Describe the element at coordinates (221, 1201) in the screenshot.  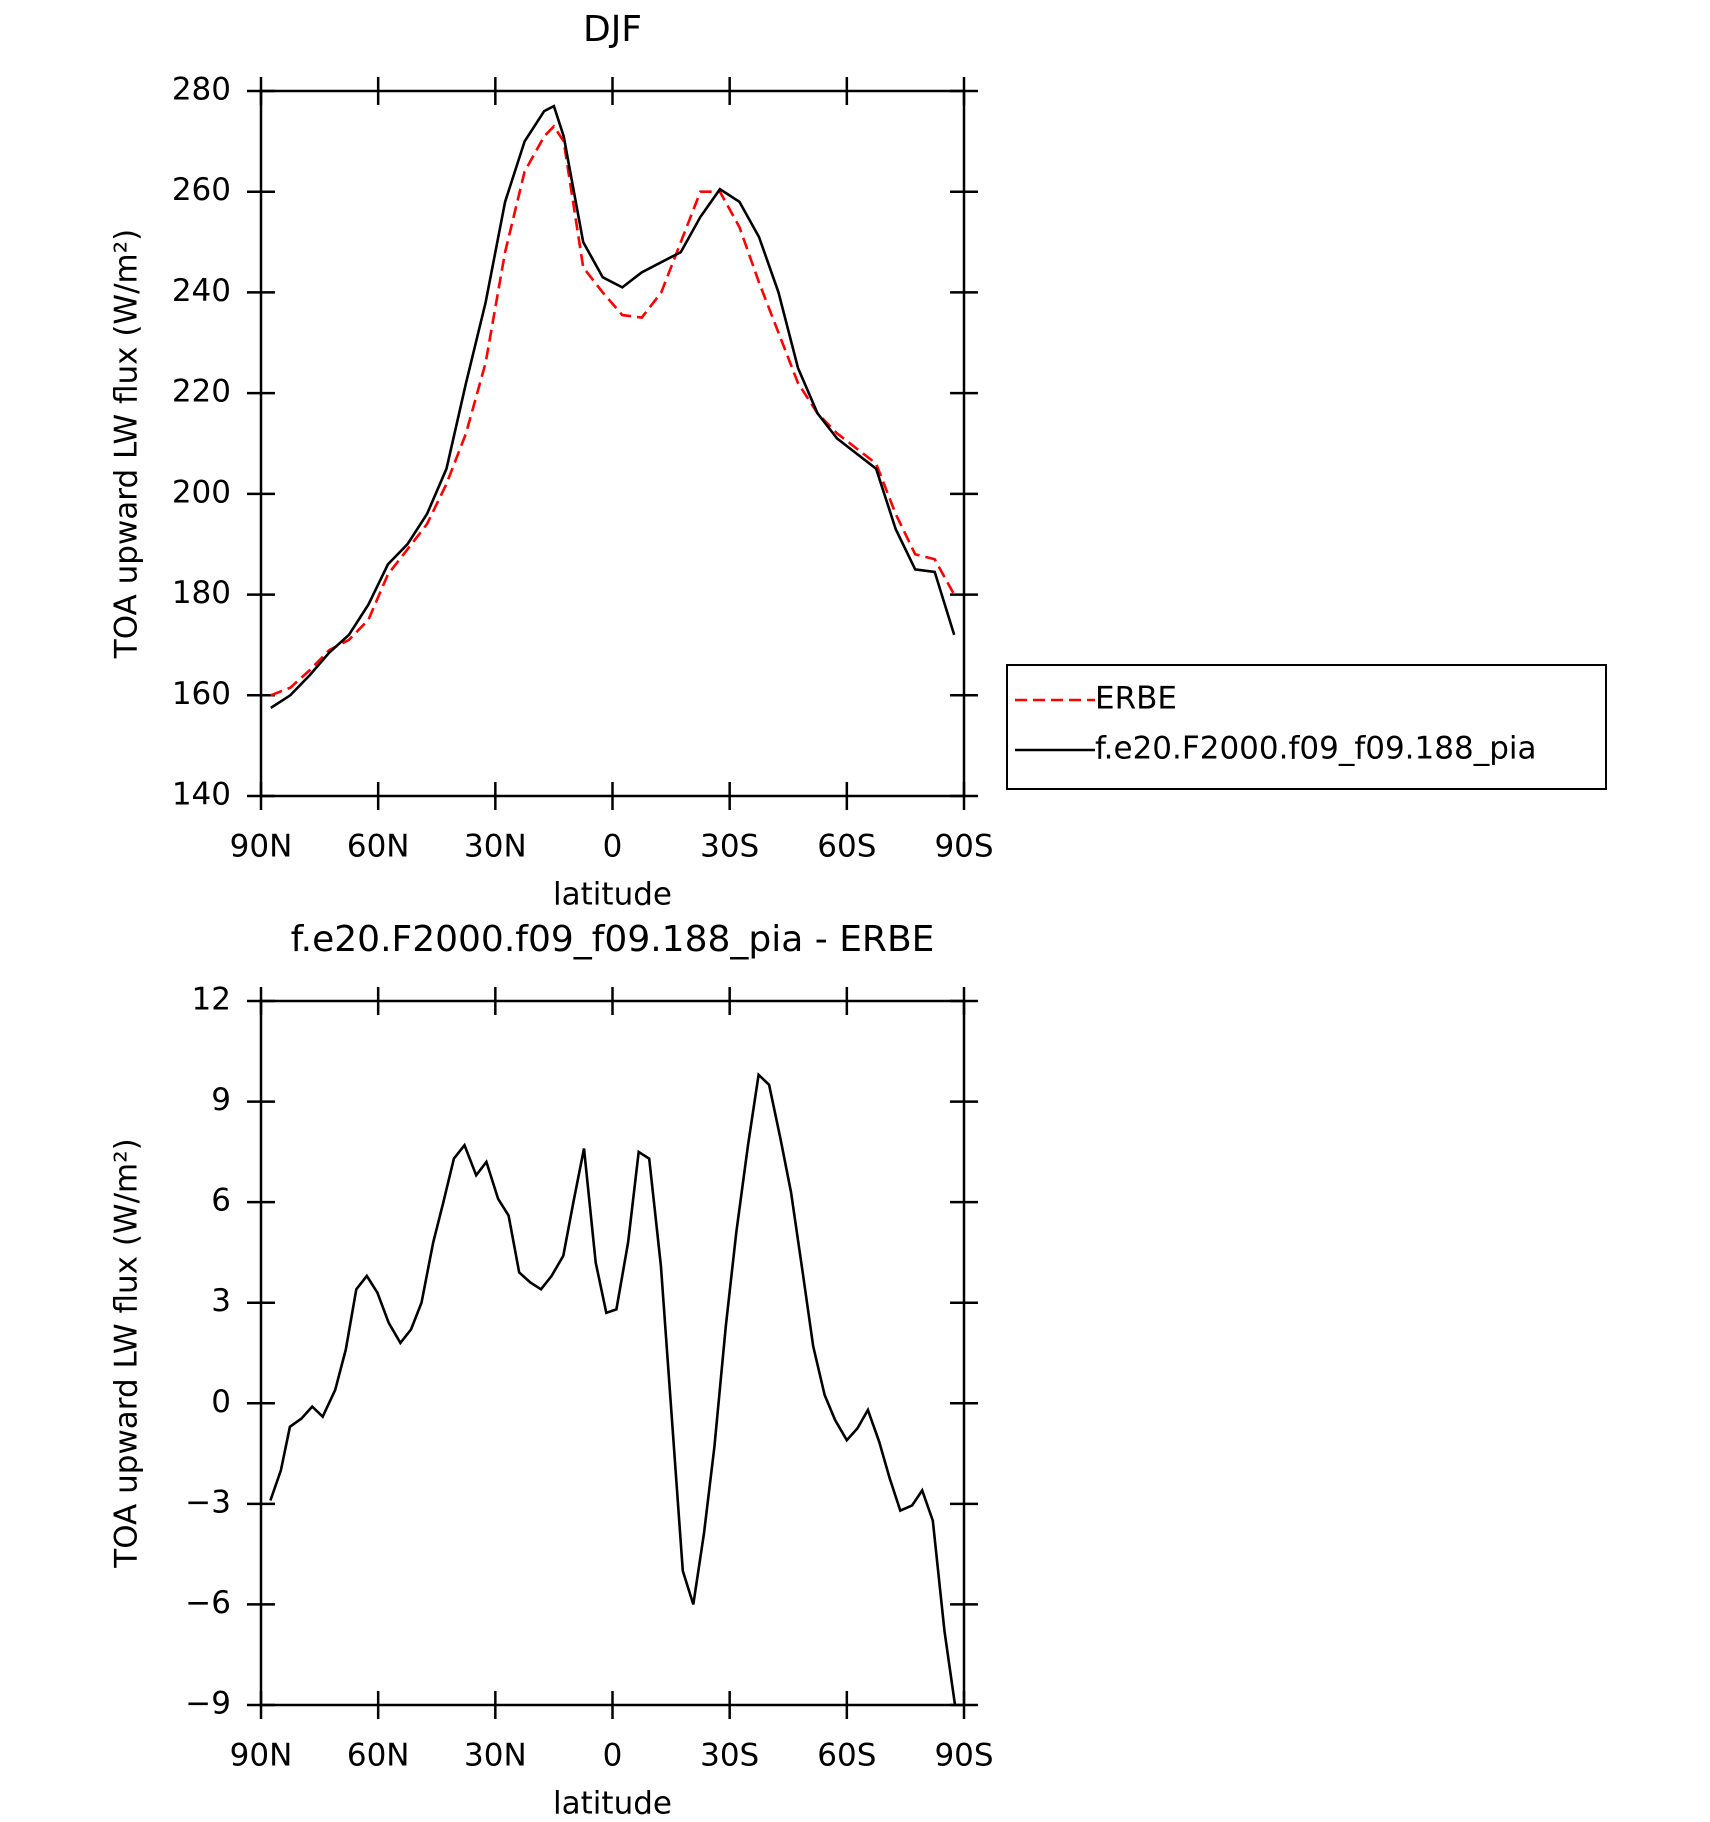
I see `y-tick-label: 6` at that location.